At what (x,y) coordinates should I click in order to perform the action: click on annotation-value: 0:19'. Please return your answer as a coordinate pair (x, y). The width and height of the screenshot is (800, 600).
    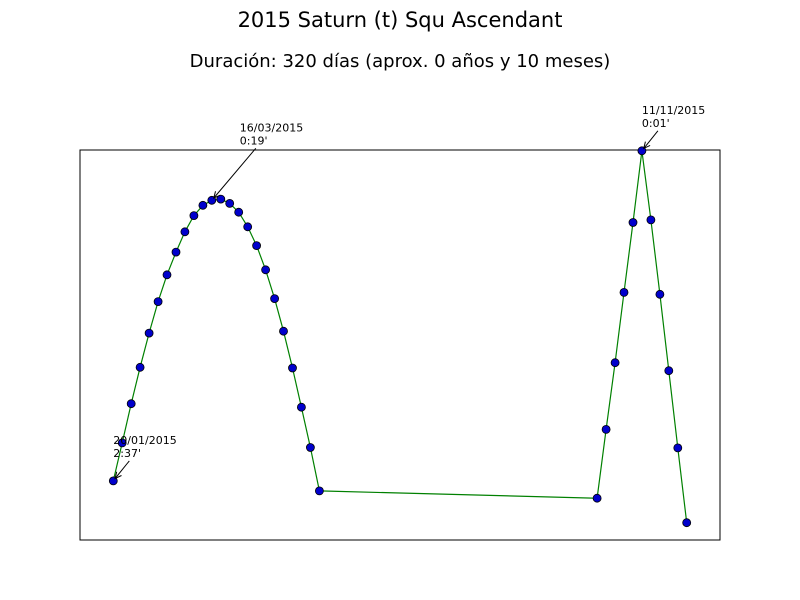
    Looking at the image, I should click on (254, 140).